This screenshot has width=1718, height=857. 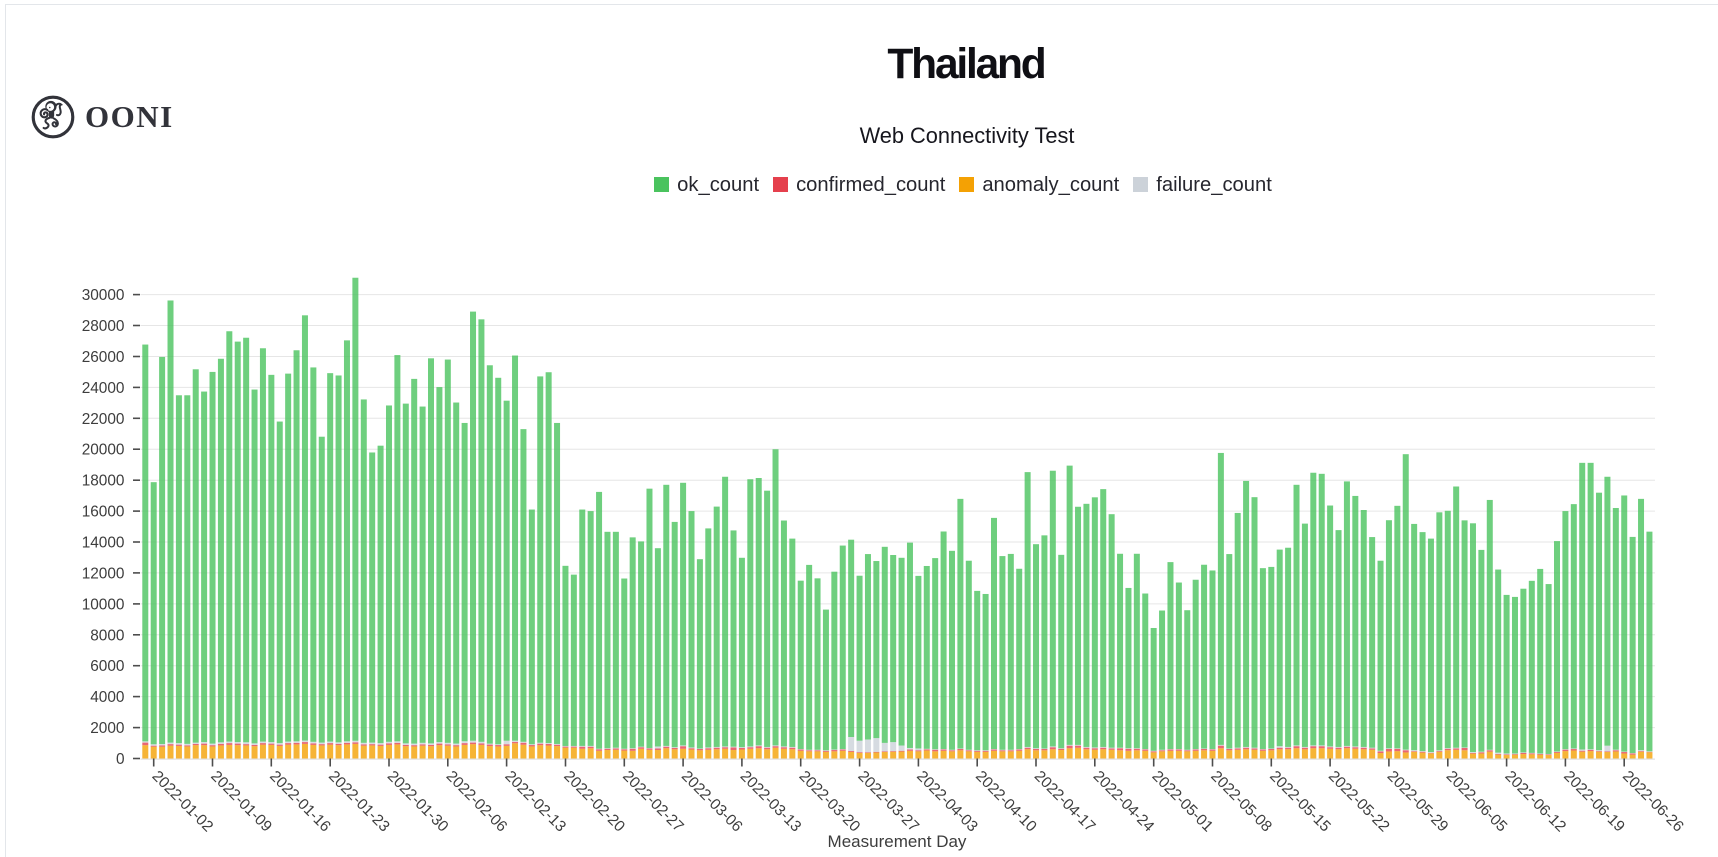 I want to click on svg-text: 24000, so click(x=103, y=388).